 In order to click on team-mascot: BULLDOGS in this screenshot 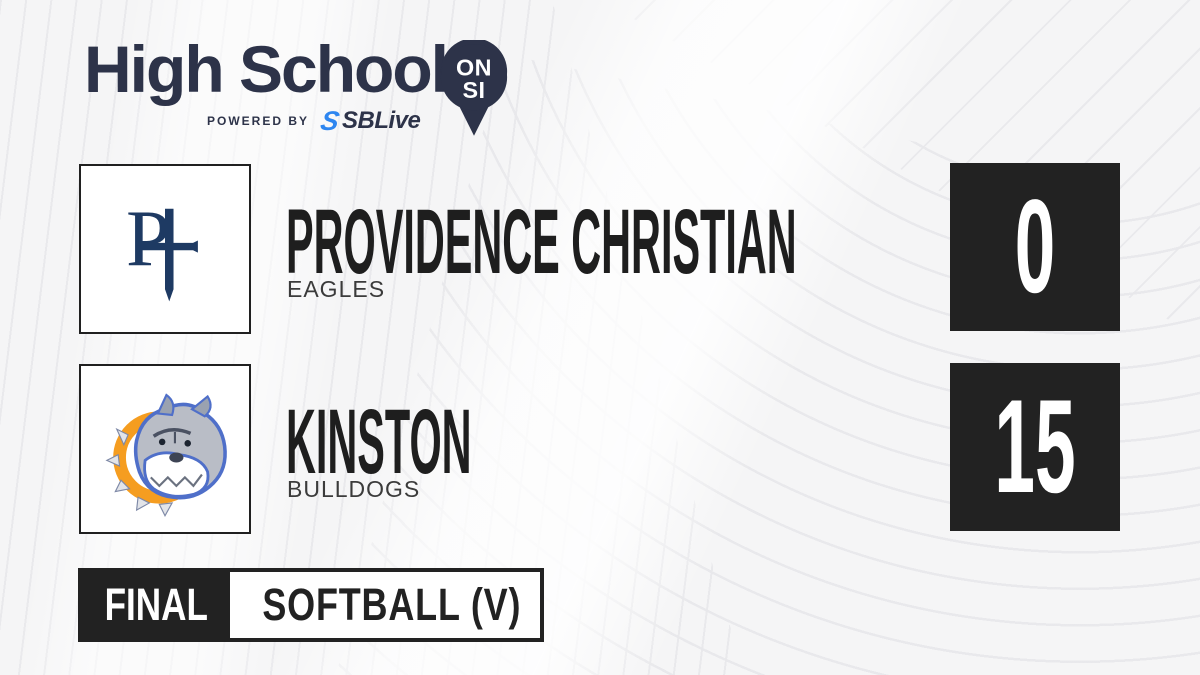, I will do `click(354, 489)`.